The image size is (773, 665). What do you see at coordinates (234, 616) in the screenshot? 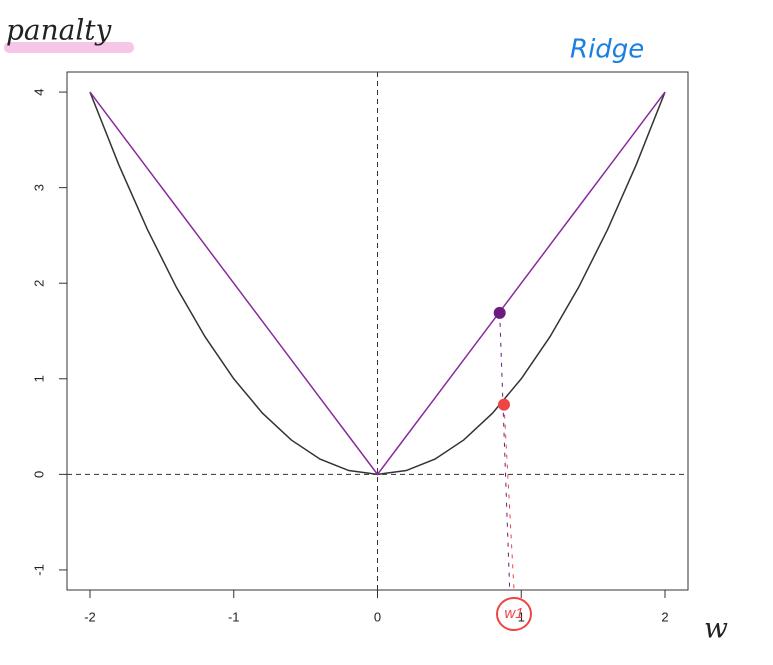
I see `x-tick-label: -1` at bounding box center [234, 616].